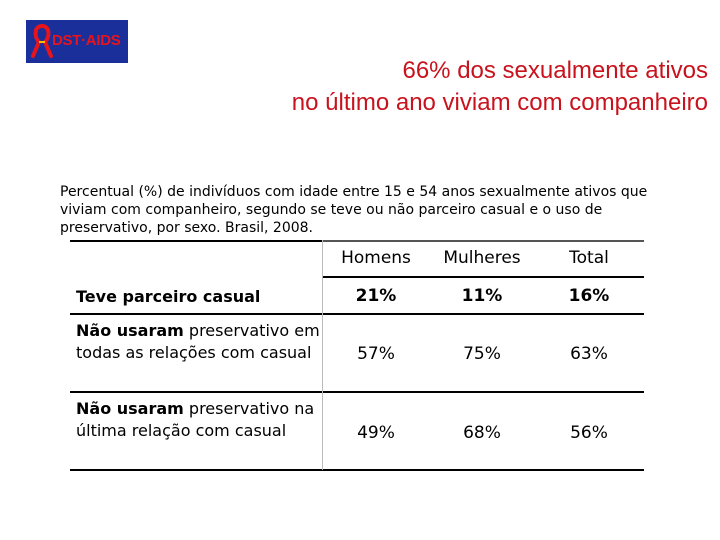 This screenshot has height=540, width=720. Describe the element at coordinates (322, 355) in the screenshot. I see `rule-vertical` at that location.